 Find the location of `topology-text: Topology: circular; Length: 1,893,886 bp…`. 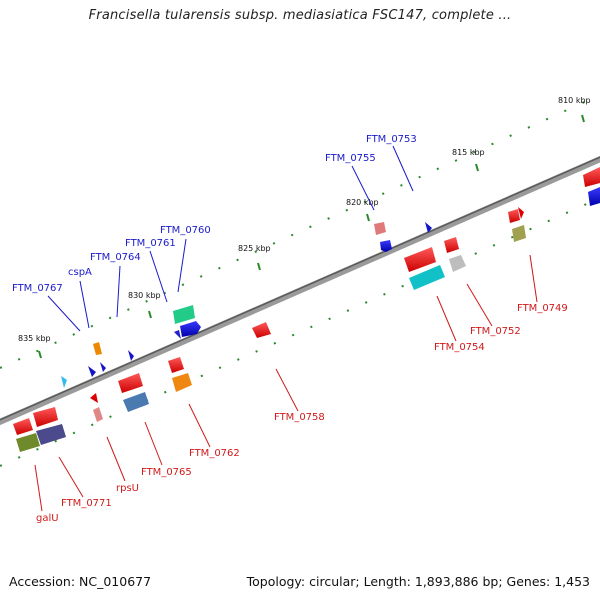

topology-text: Topology: circular; Length: 1,893,886 bp… is located at coordinates (418, 581).